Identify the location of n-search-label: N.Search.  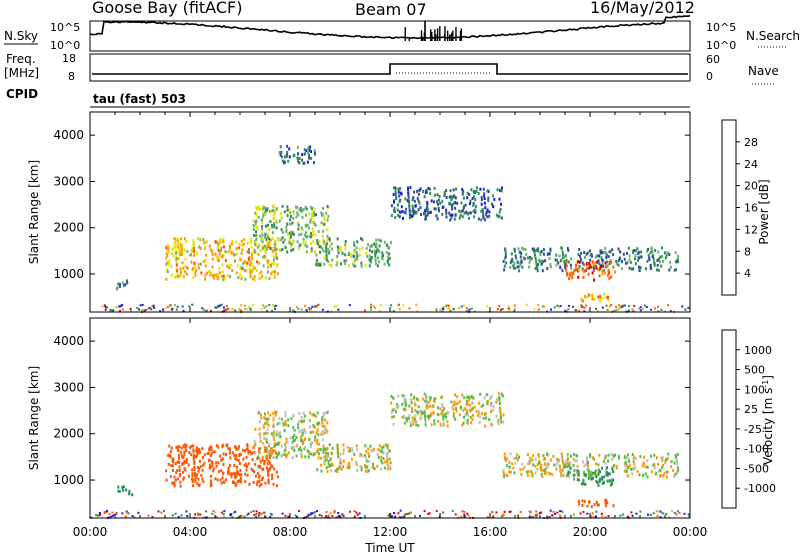
(773, 36).